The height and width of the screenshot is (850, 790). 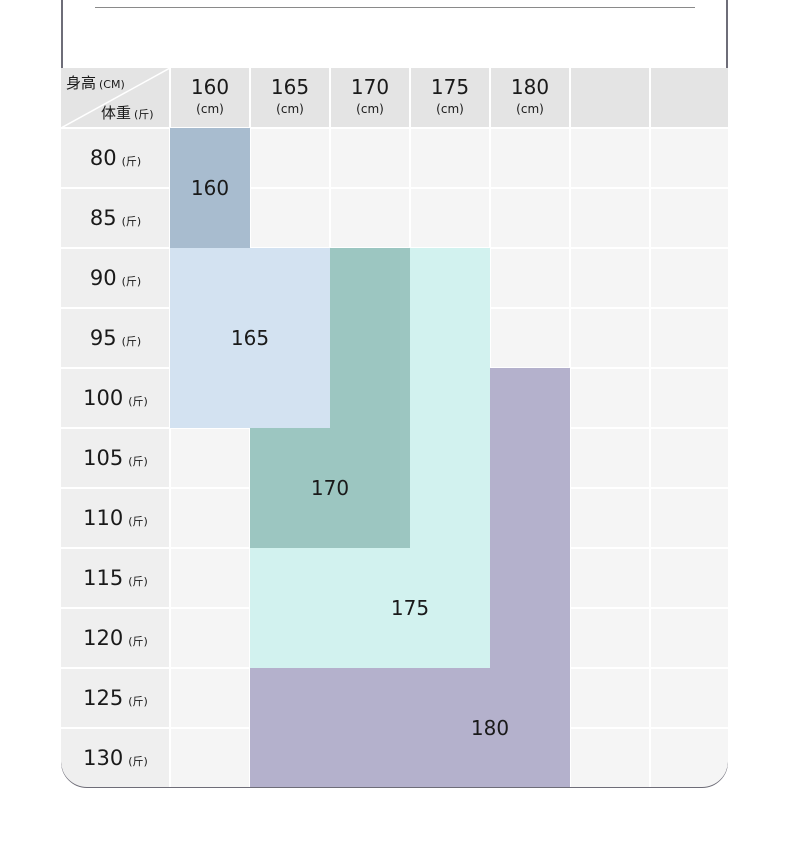 I want to click on weight-value: 100, so click(x=103, y=398).